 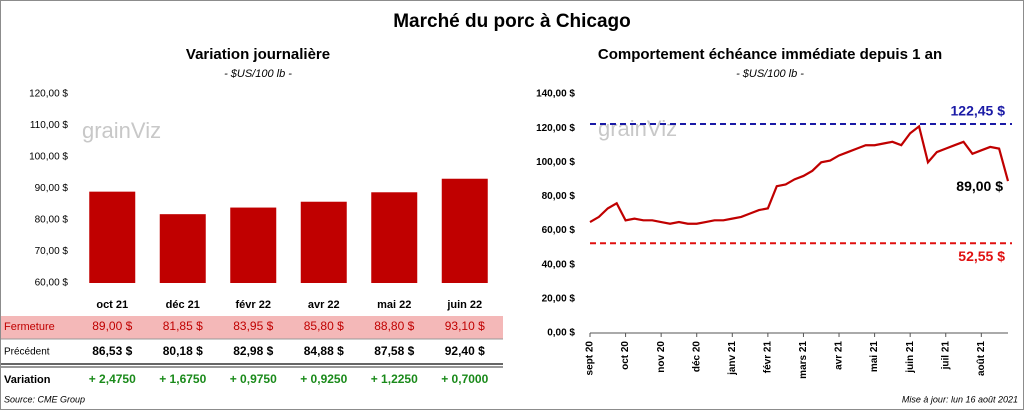 I want to click on x-tick-label: oct 20, so click(x=625, y=355).